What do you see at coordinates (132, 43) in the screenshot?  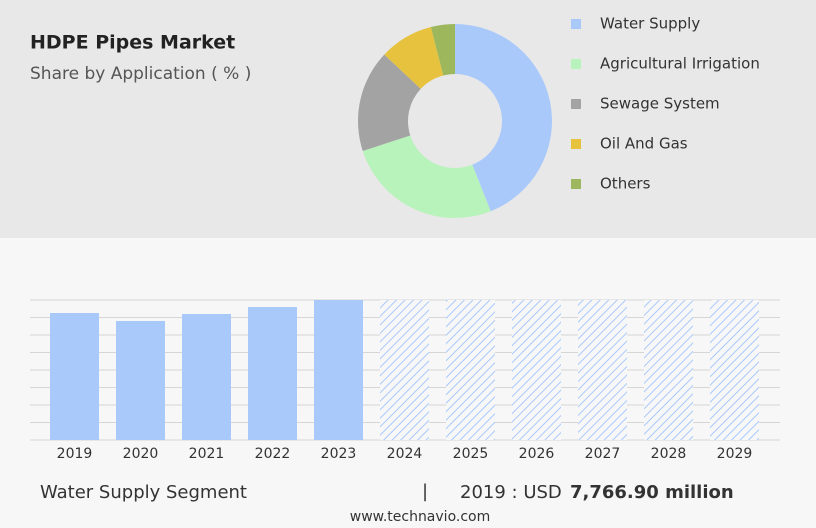 I see `chart-title: HDPE Pipes Market` at bounding box center [132, 43].